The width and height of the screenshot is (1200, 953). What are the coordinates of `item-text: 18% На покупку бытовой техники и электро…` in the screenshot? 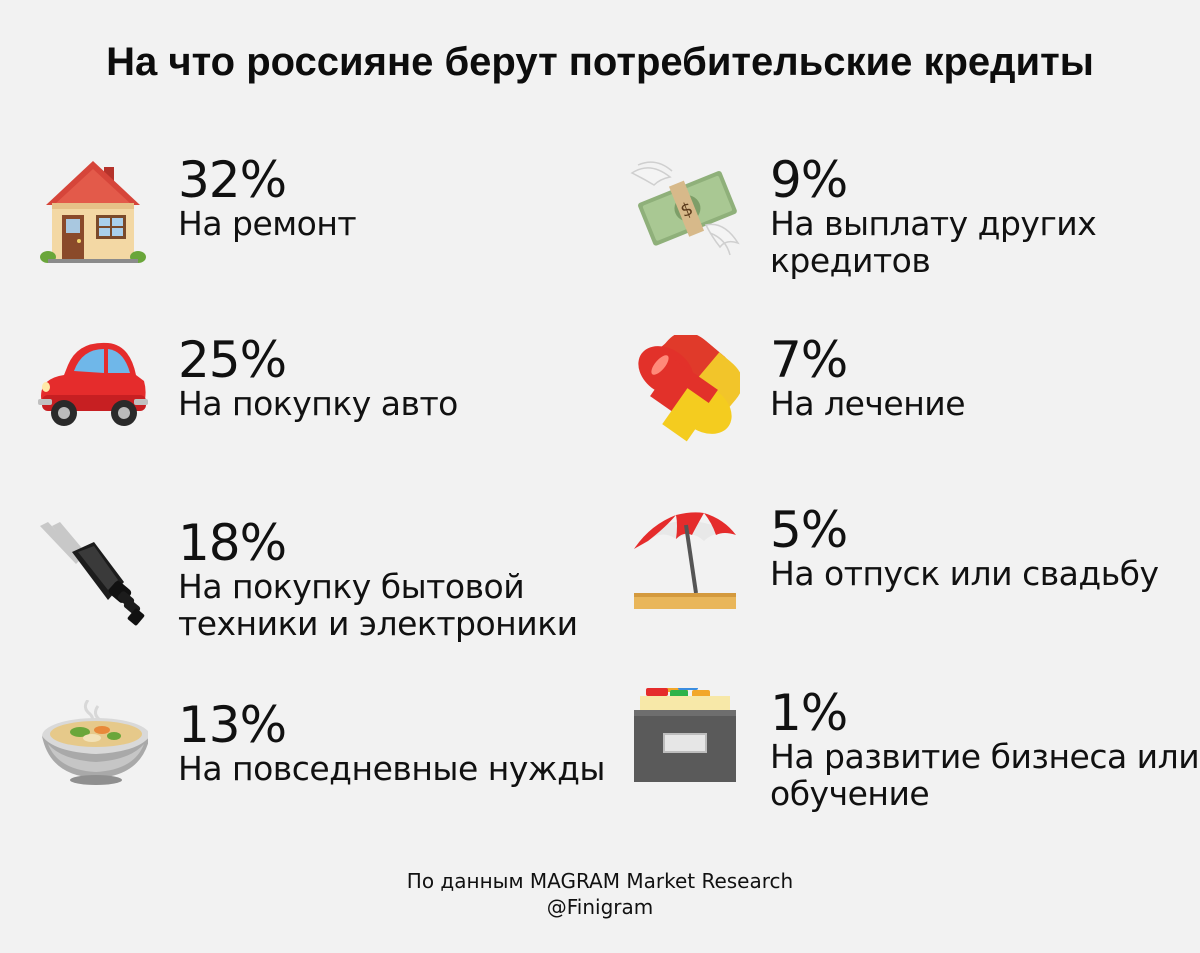 It's located at (393, 580).